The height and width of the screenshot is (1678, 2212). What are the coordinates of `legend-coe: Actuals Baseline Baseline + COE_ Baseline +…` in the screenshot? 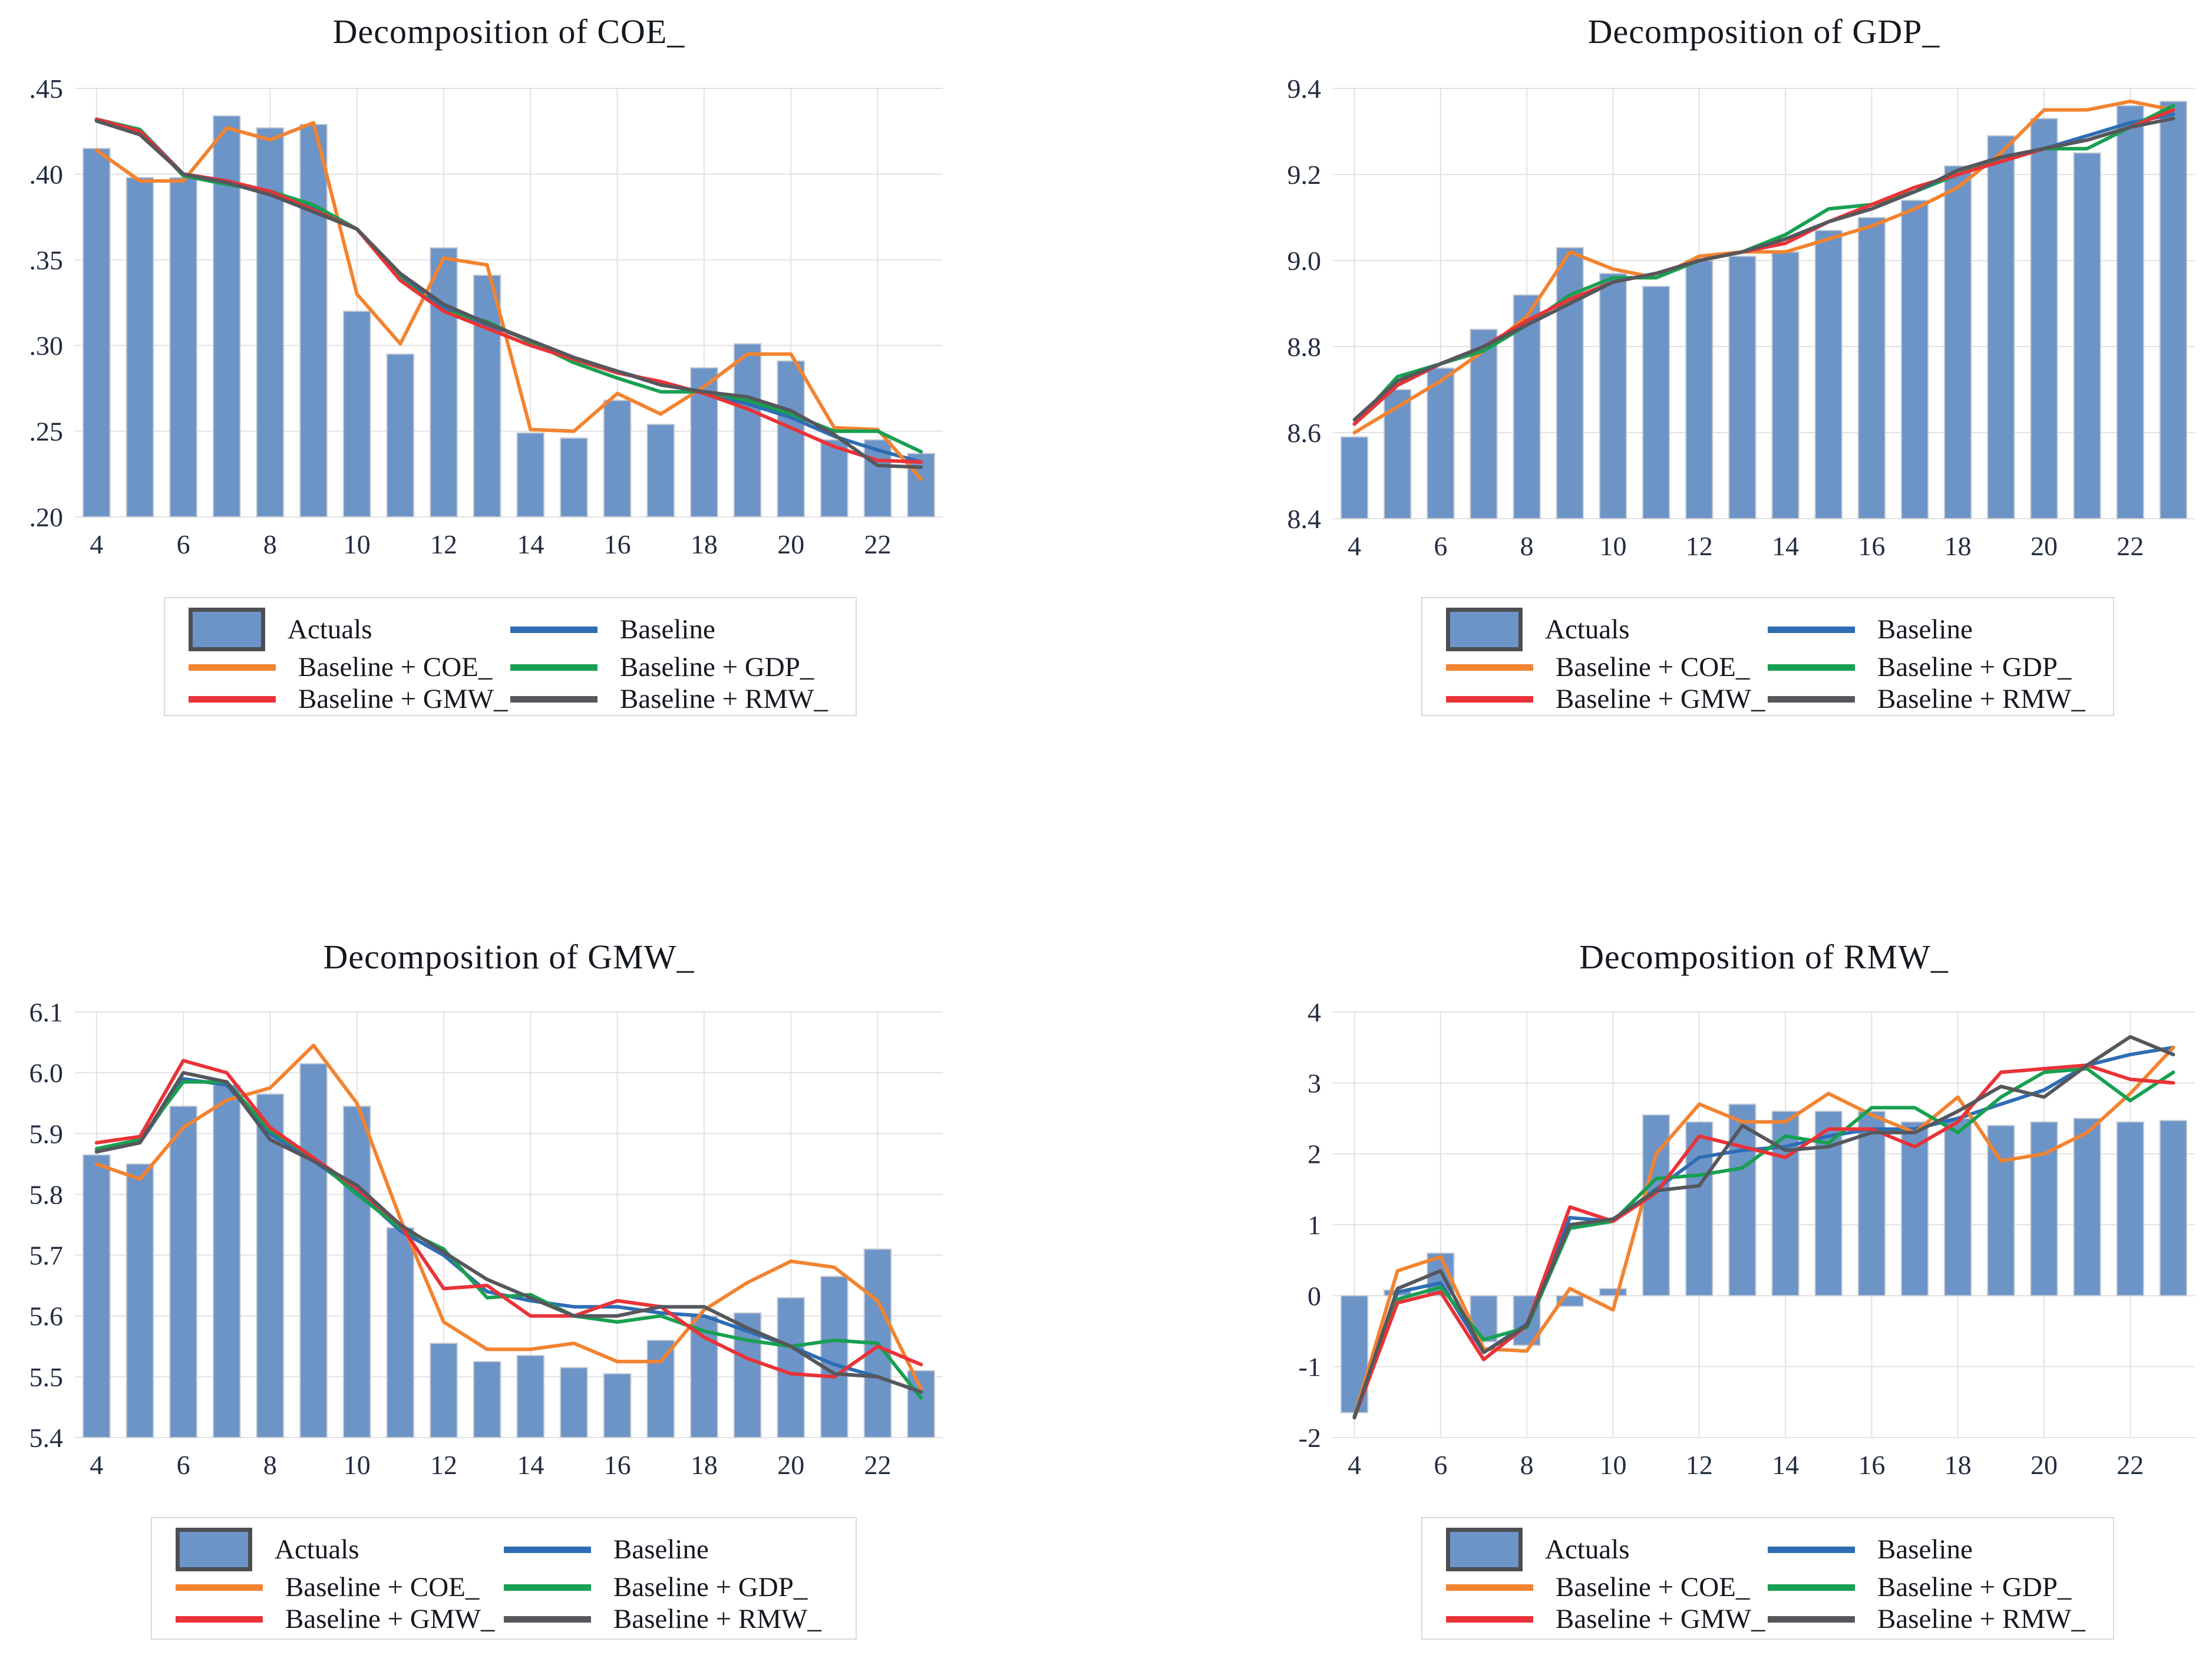 It's located at (511, 656).